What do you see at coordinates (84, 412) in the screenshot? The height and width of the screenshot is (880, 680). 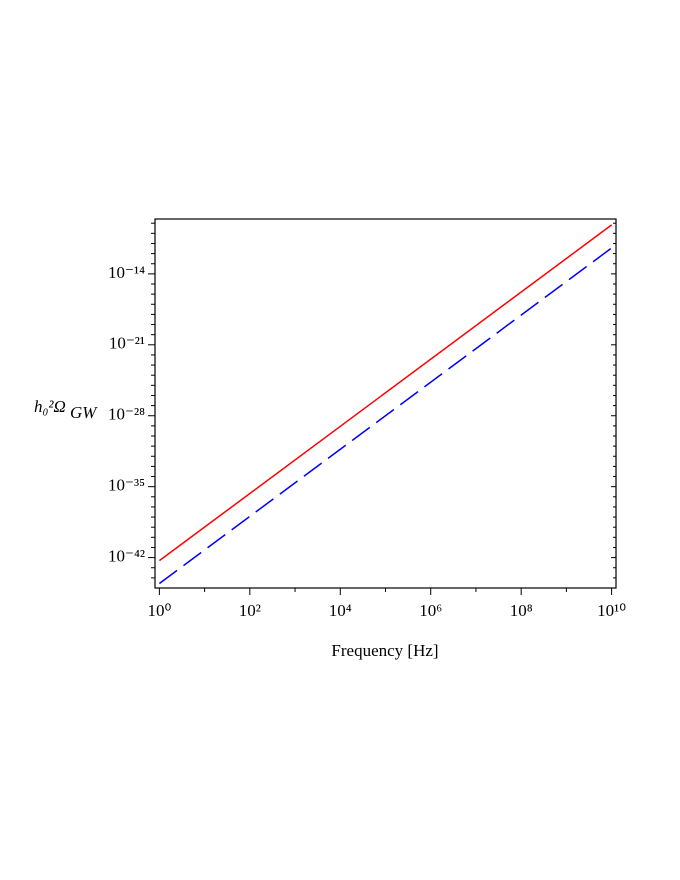 I see `y-axis-label-subscript: GW` at bounding box center [84, 412].